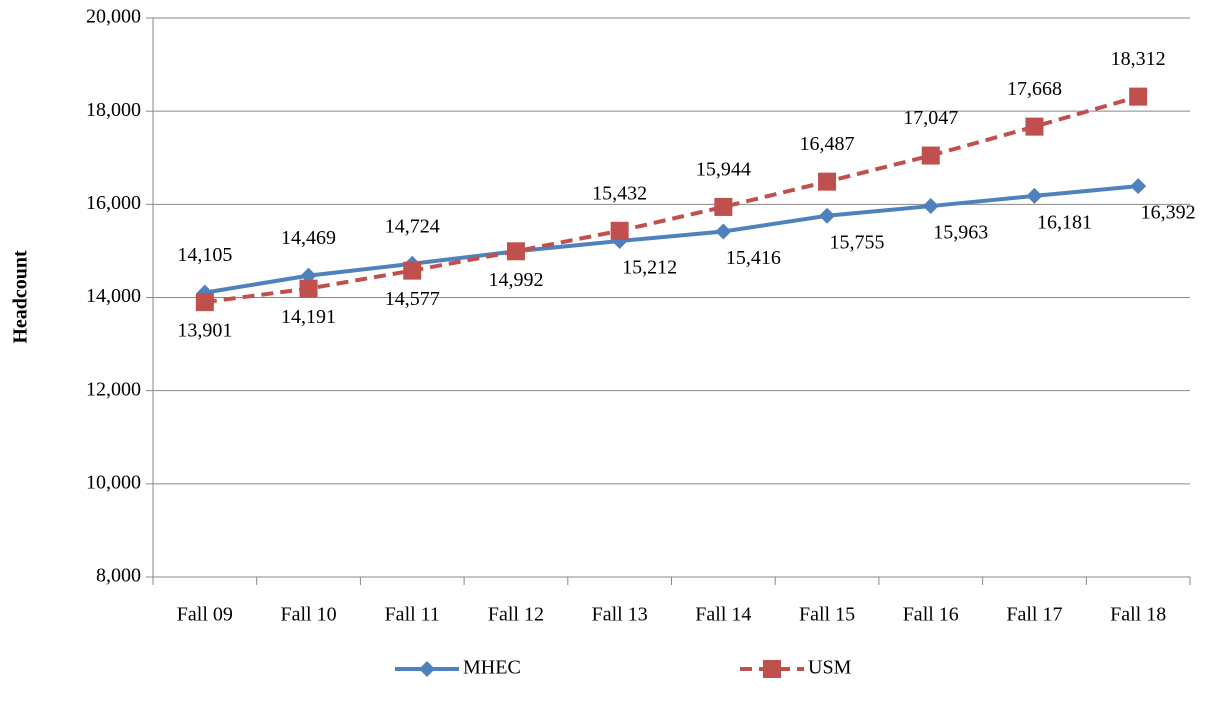 The height and width of the screenshot is (711, 1220). What do you see at coordinates (308, 238) in the screenshot?
I see `data-label: 14,469` at bounding box center [308, 238].